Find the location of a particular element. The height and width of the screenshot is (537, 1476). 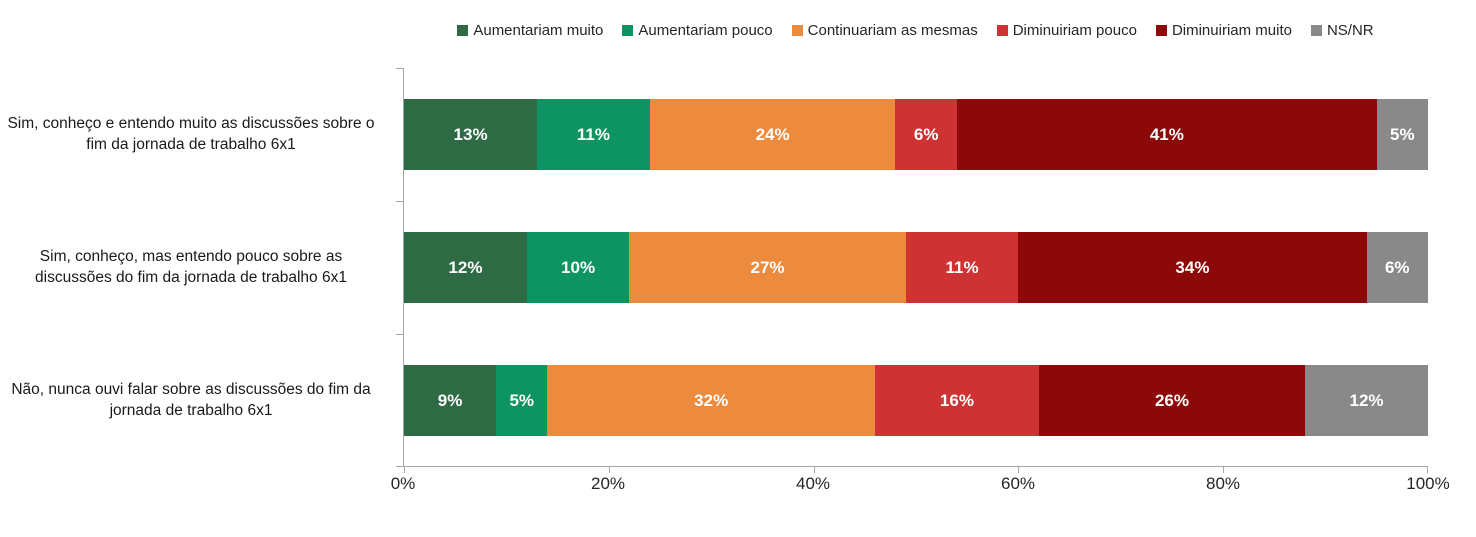

legend-label: Aumentariam muito is located at coordinates (538, 30).